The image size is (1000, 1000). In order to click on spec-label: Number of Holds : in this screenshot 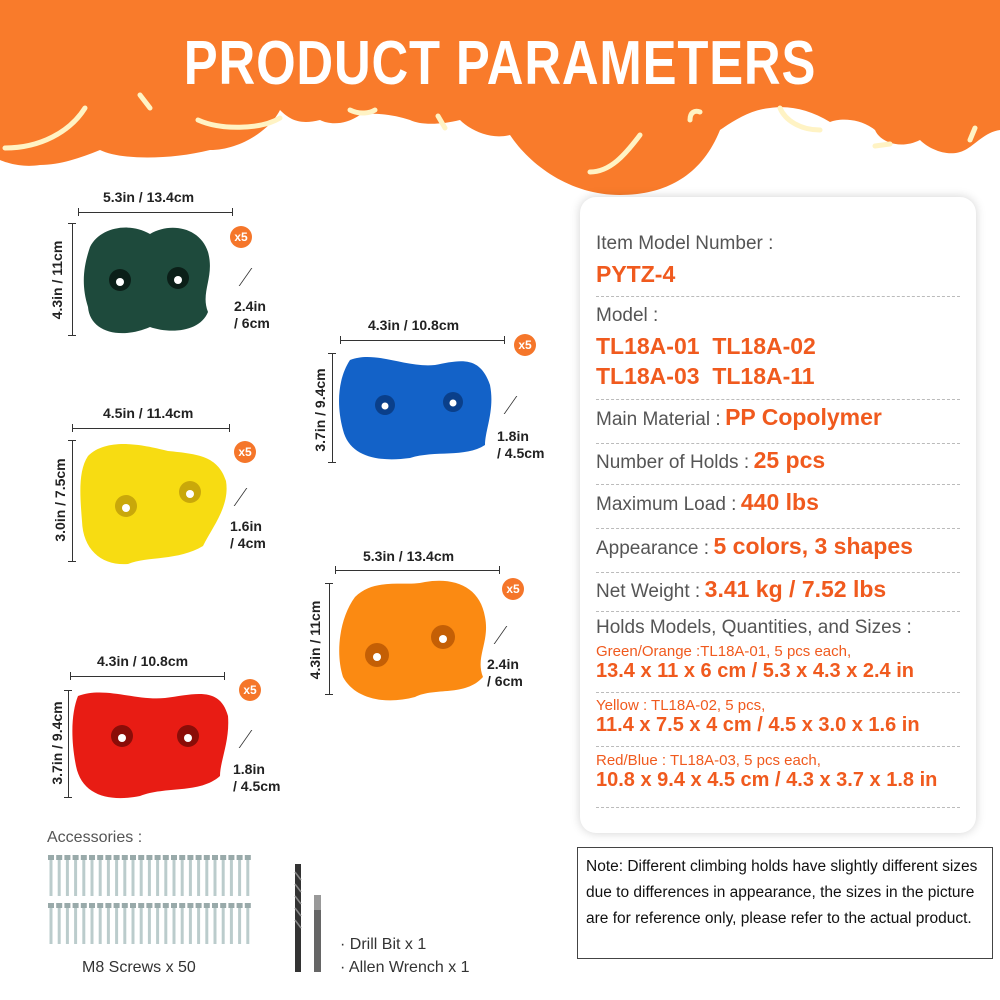, I will do `click(673, 462)`.